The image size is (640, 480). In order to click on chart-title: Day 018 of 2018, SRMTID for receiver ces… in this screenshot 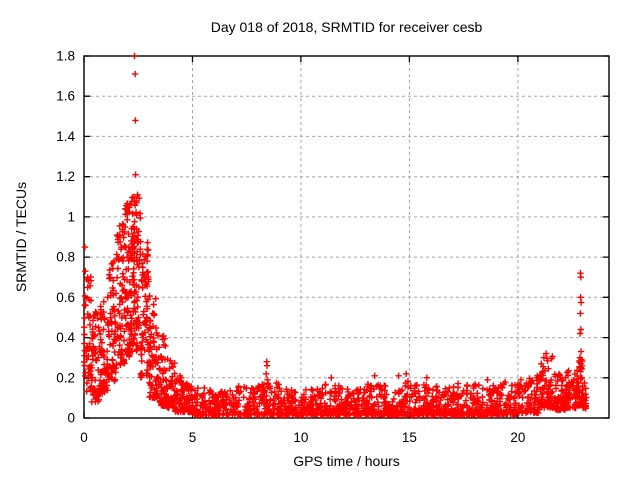, I will do `click(346, 27)`.